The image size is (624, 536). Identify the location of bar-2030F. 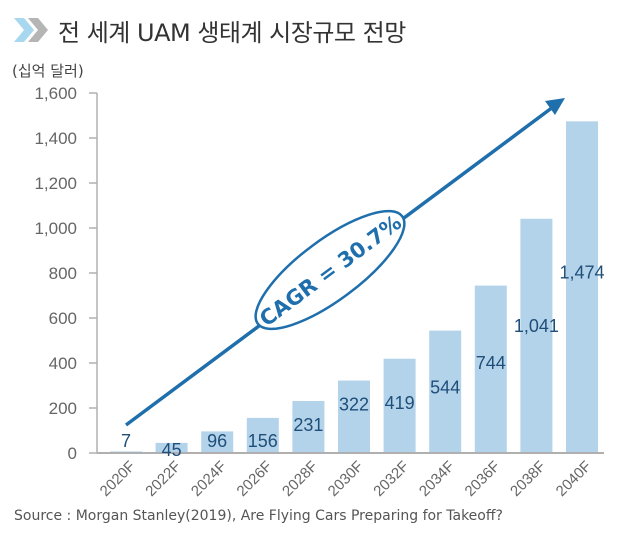
(354, 416).